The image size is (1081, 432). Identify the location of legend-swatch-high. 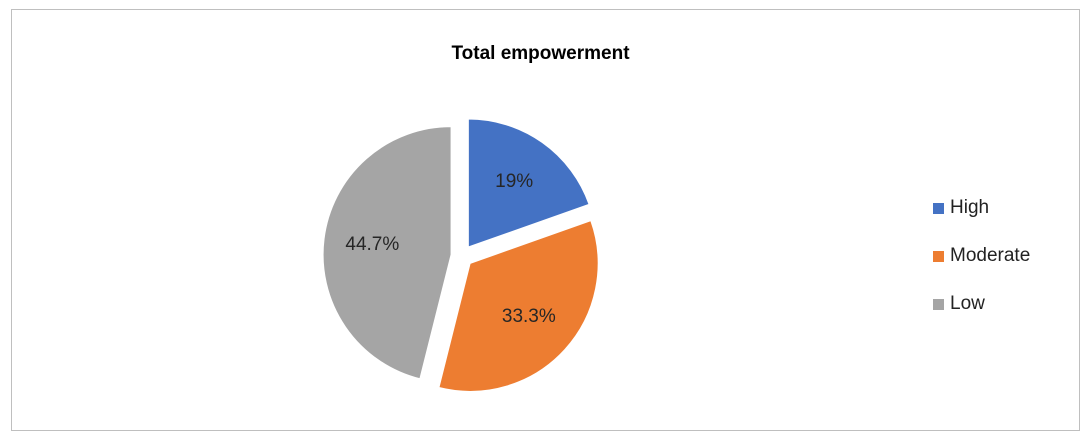
(938, 208).